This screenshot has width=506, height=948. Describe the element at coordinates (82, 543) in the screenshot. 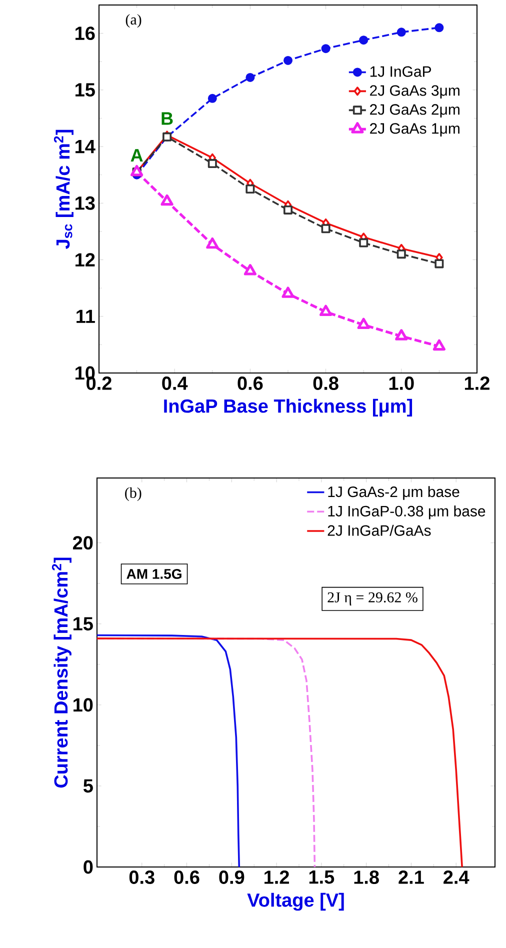

I see `y-tick-label: 20` at that location.